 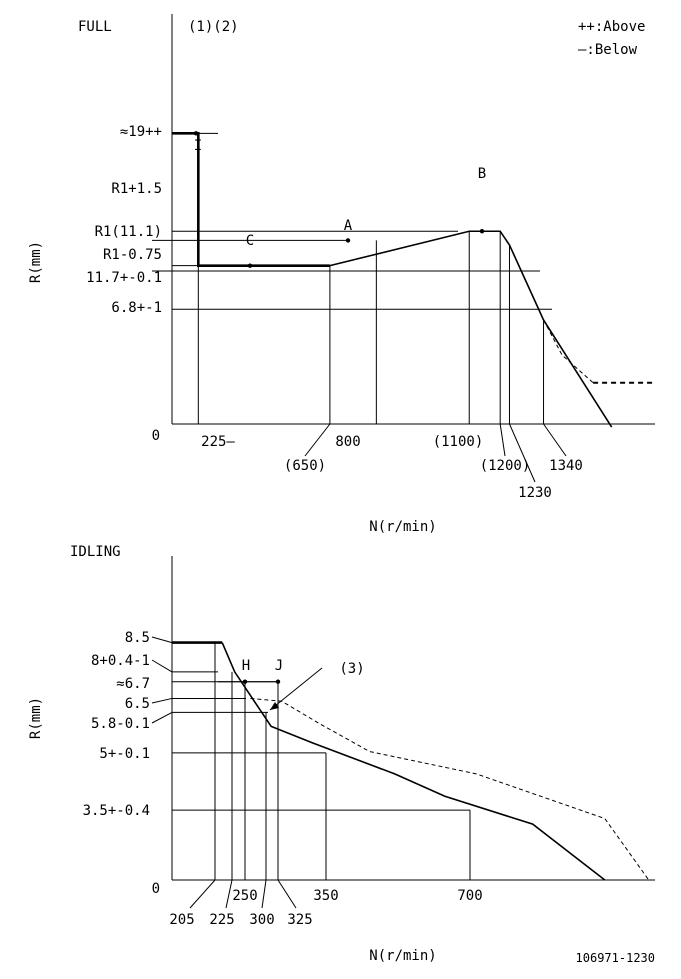 I want to click on figure-code: 106971-1230, so click(x=615, y=958).